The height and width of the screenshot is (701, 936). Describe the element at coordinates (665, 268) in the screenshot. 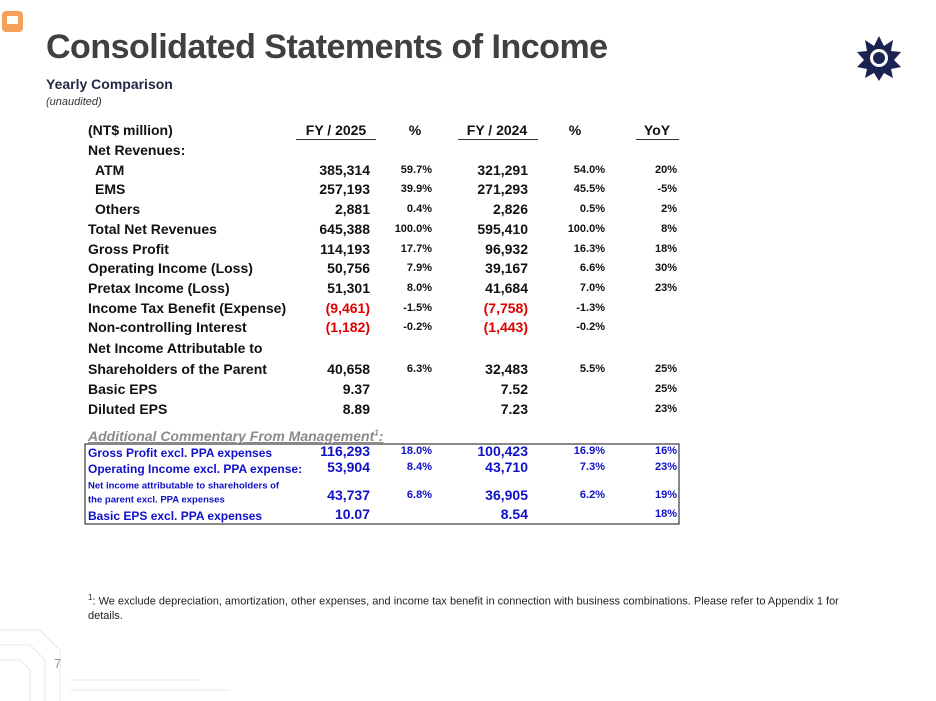

I see `cell: 30%` at that location.